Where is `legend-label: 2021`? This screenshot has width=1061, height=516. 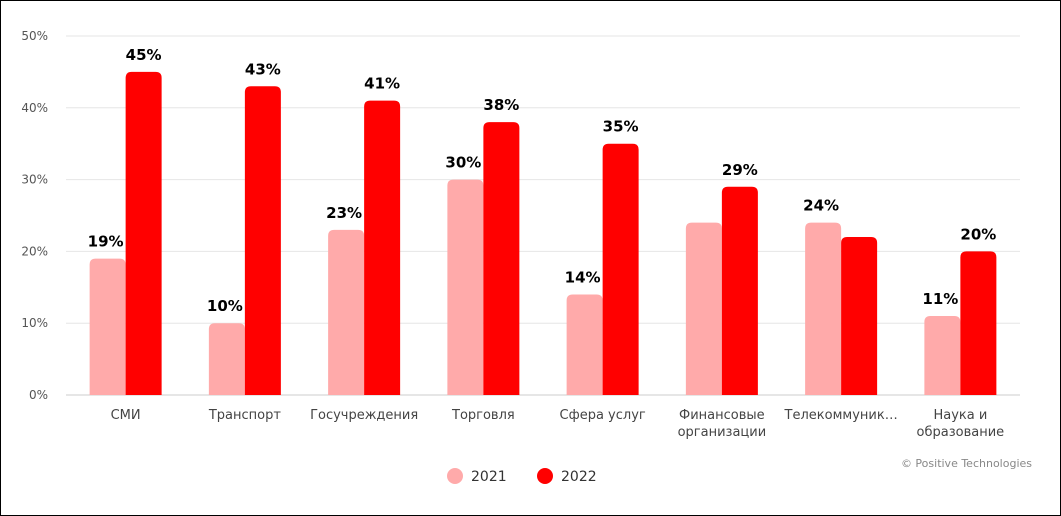
legend-label: 2021 is located at coordinates (489, 477).